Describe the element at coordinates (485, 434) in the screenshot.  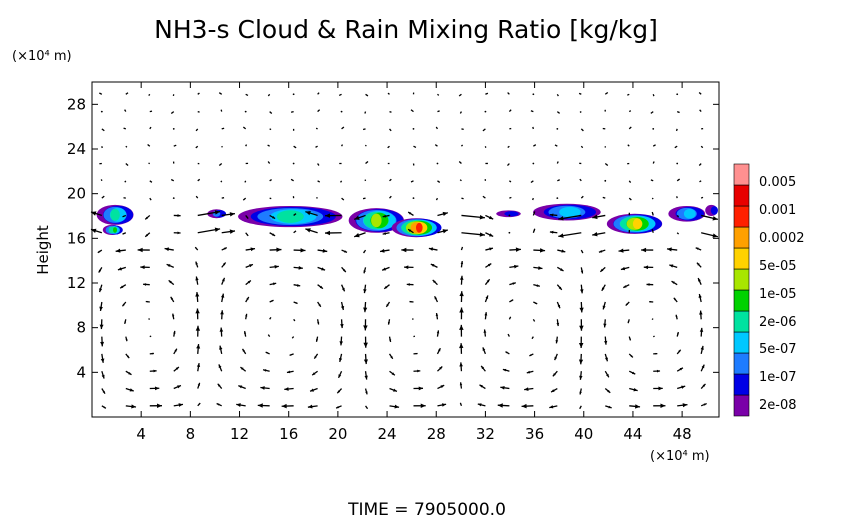
I see `x-tick-label: 32` at that location.